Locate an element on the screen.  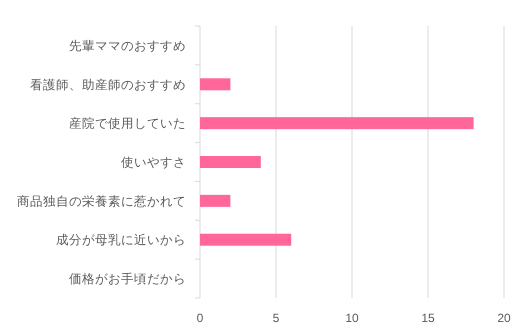
x-tick-label: 5 is located at coordinates (276, 318).